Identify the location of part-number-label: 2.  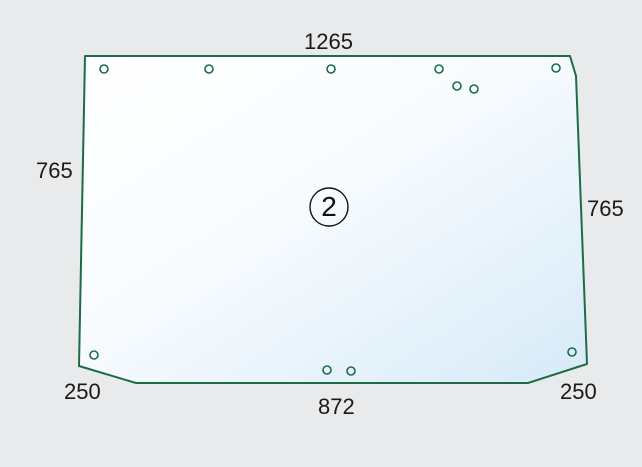
(329, 206).